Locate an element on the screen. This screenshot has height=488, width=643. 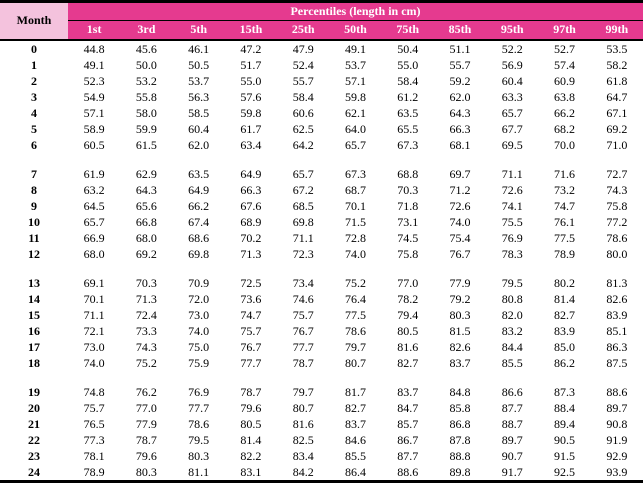
value-cell: 56.3 is located at coordinates (199, 96).